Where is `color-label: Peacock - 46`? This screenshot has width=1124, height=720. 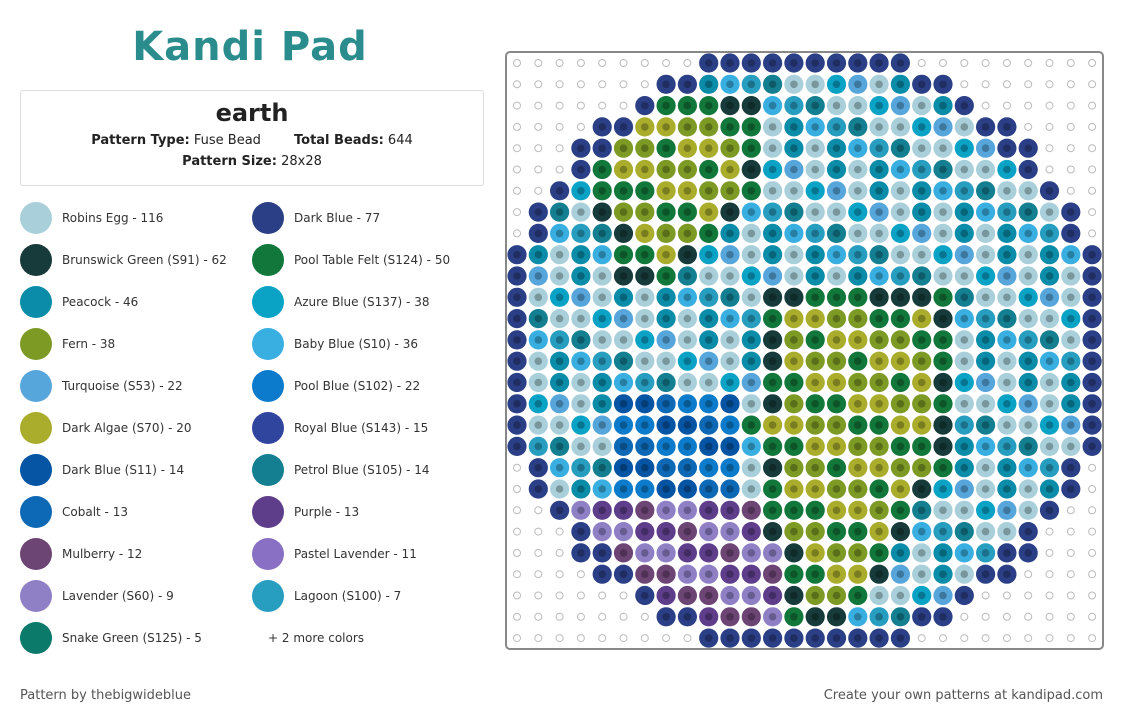
color-label: Peacock - 46 is located at coordinates (100, 302).